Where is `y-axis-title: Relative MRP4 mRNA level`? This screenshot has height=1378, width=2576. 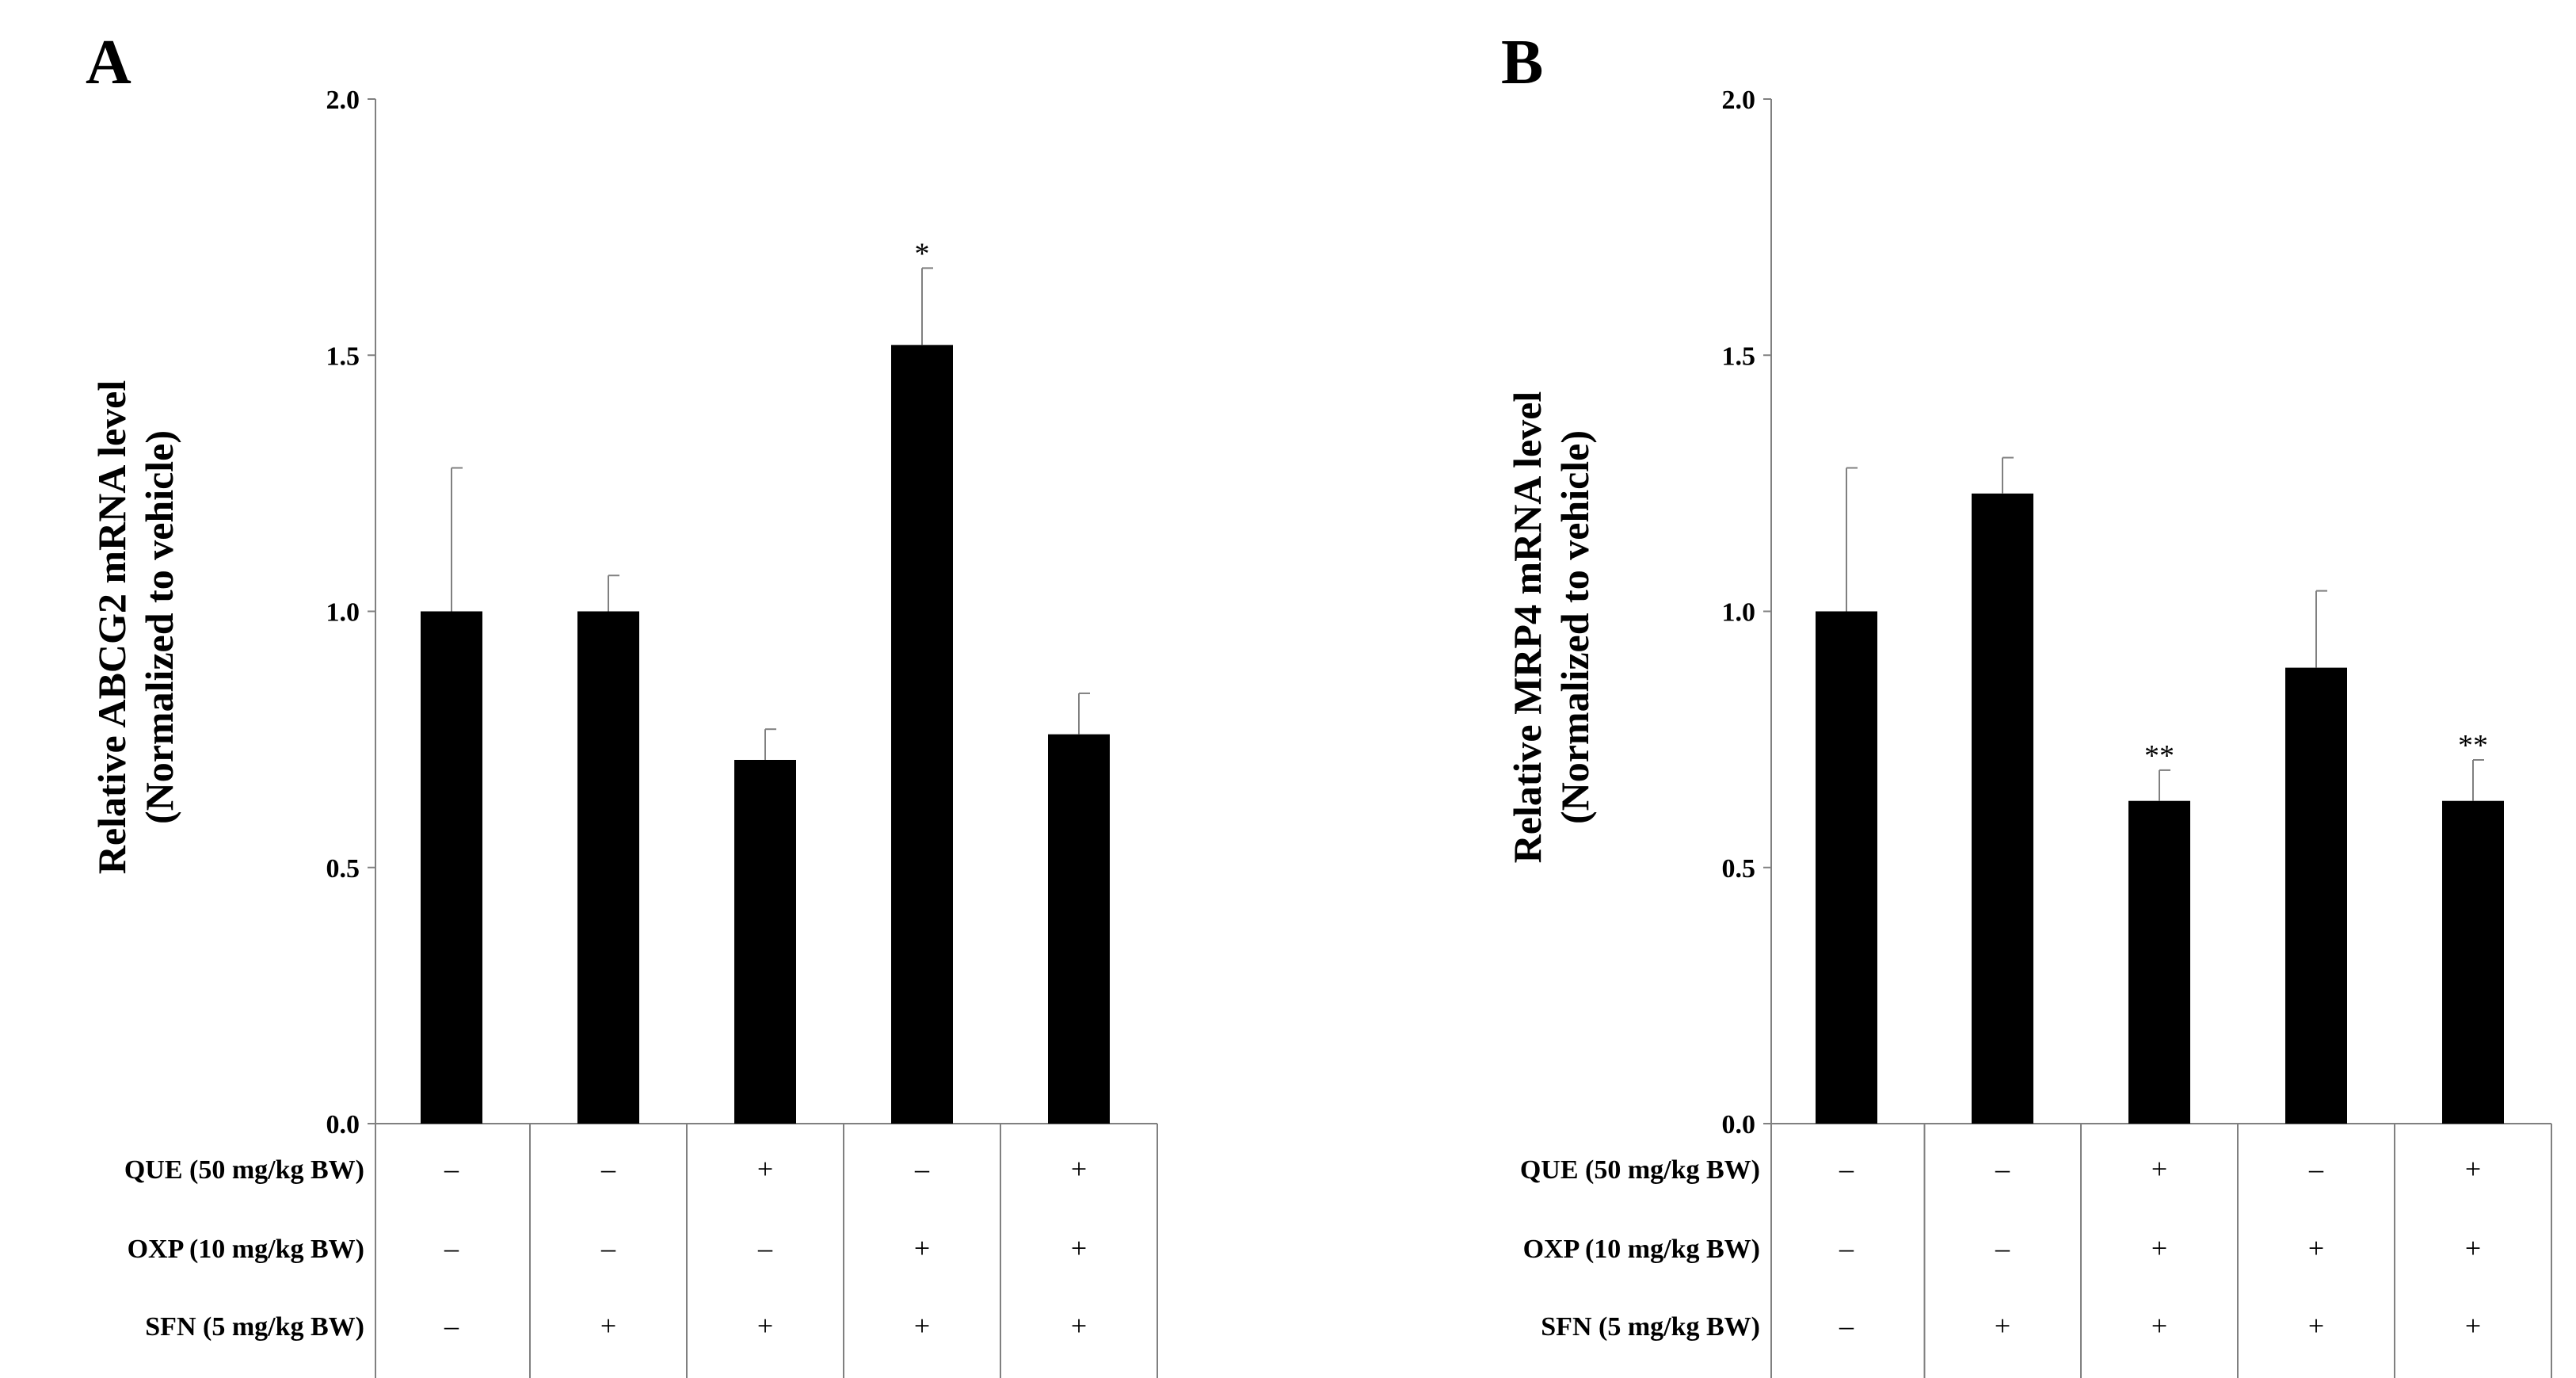 y-axis-title: Relative MRP4 mRNA level is located at coordinates (1527, 628).